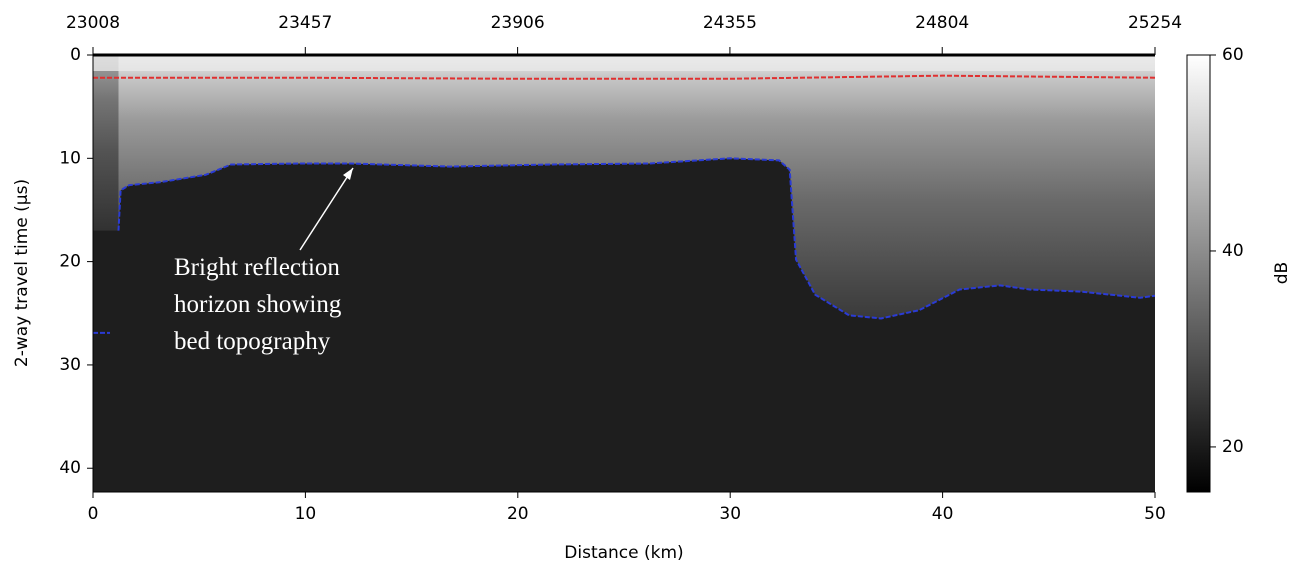  I want to click on colorbar-tick-label: 60, so click(1233, 55).